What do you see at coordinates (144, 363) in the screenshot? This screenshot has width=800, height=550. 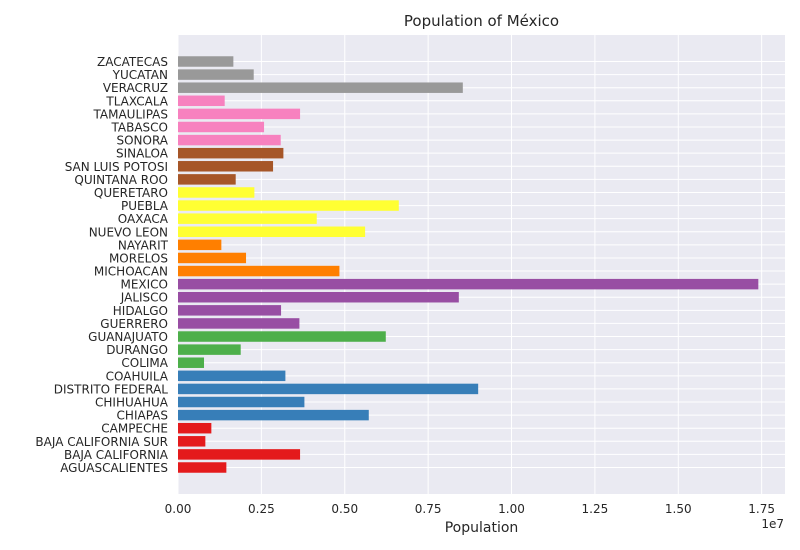 I see `category-label: COLIMA` at bounding box center [144, 363].